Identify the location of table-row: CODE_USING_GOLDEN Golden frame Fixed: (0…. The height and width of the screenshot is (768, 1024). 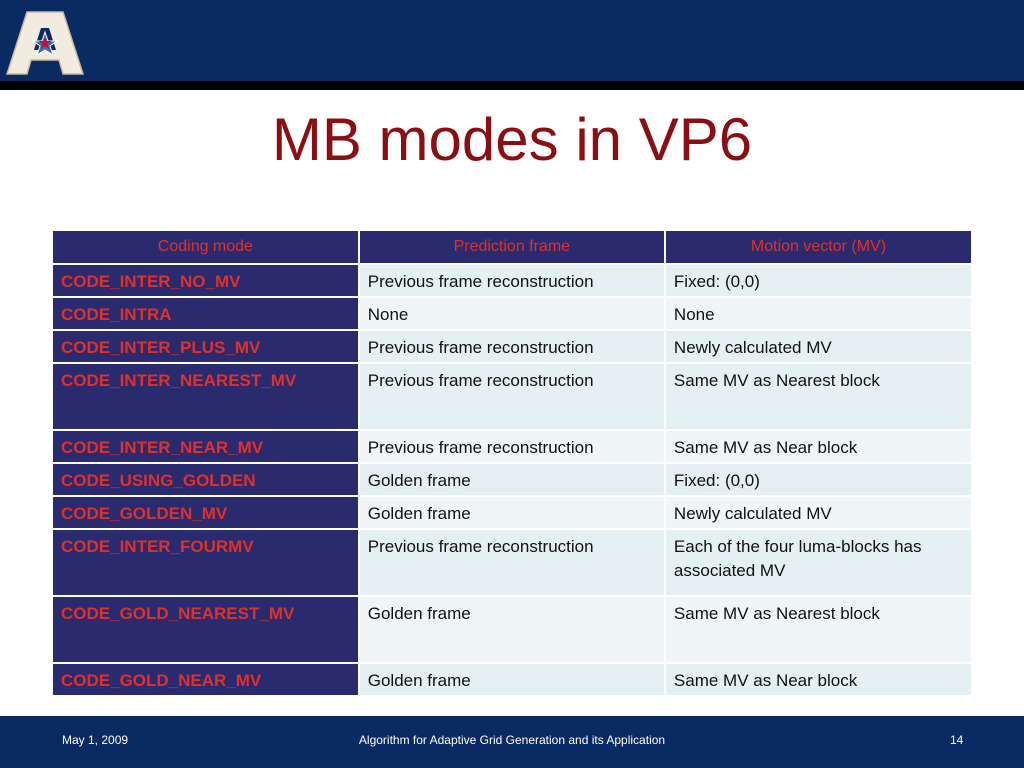
(512, 479).